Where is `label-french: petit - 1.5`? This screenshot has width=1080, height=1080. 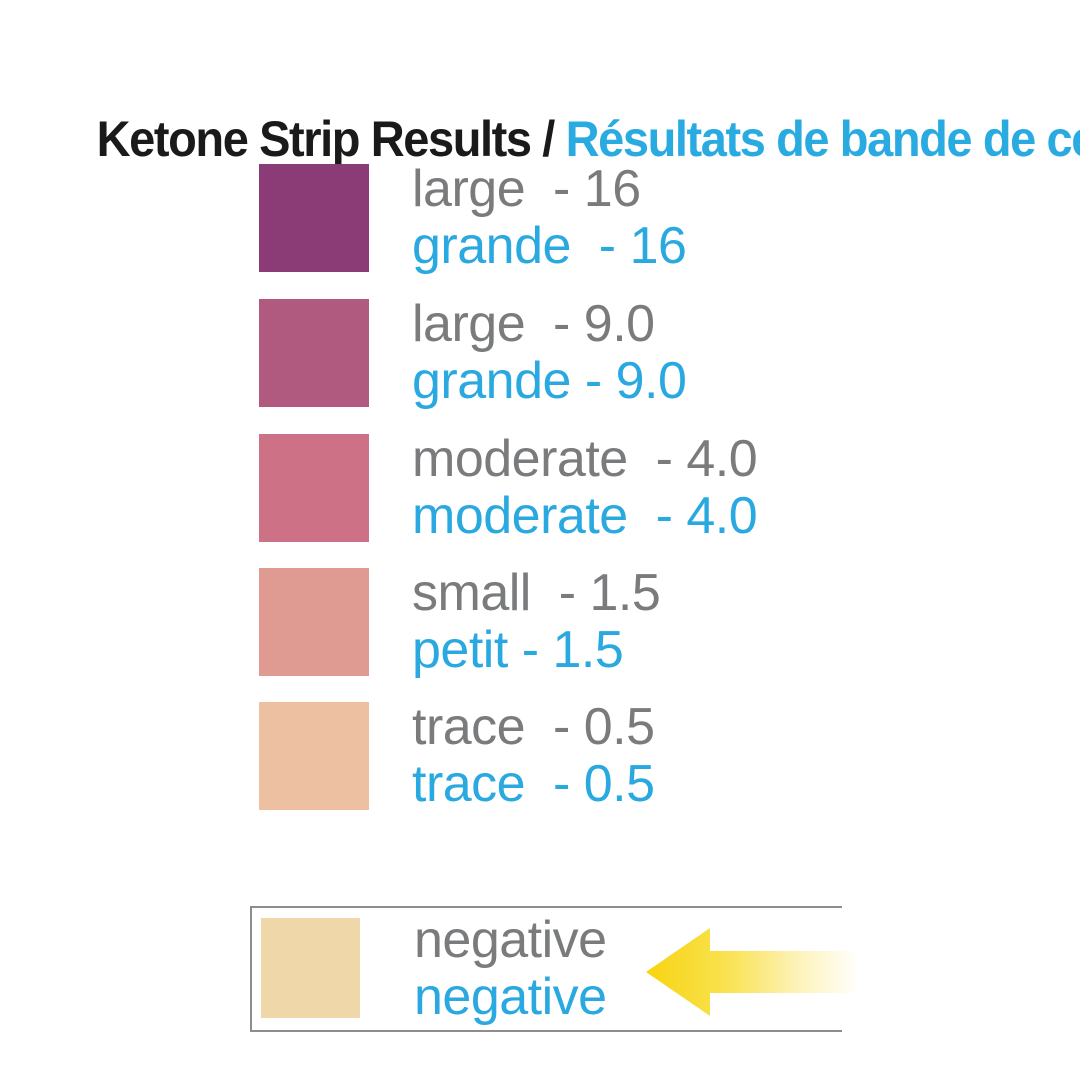
label-french: petit - 1.5 is located at coordinates (518, 650).